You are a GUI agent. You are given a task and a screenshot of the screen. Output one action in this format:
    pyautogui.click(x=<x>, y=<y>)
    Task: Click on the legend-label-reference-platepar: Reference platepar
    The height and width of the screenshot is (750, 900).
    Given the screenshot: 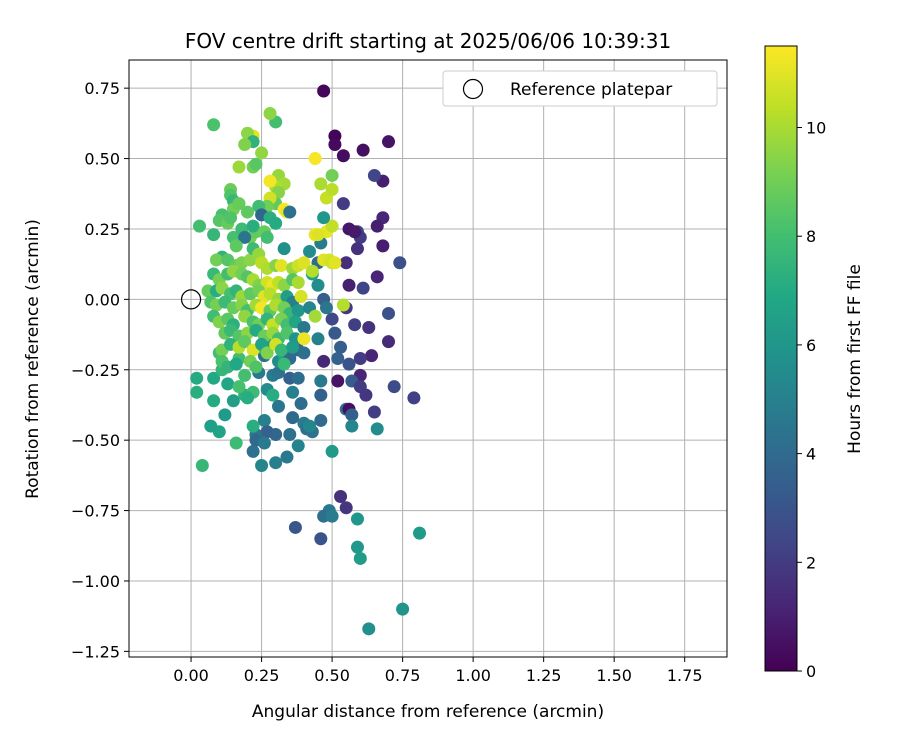 What is the action you would take?
    pyautogui.click(x=591, y=90)
    